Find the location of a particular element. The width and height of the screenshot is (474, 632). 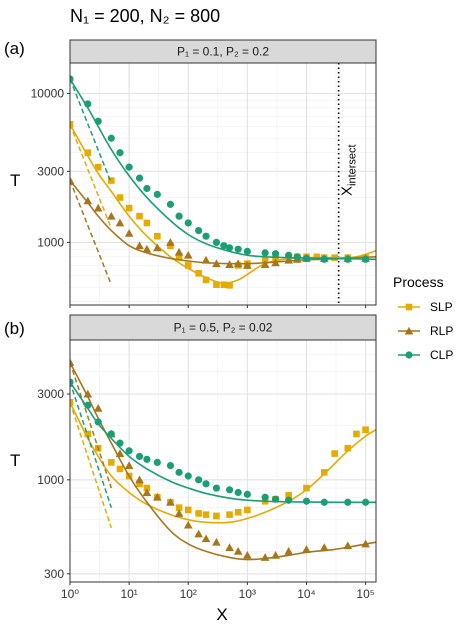

legend-title: Process is located at coordinates (418, 282).